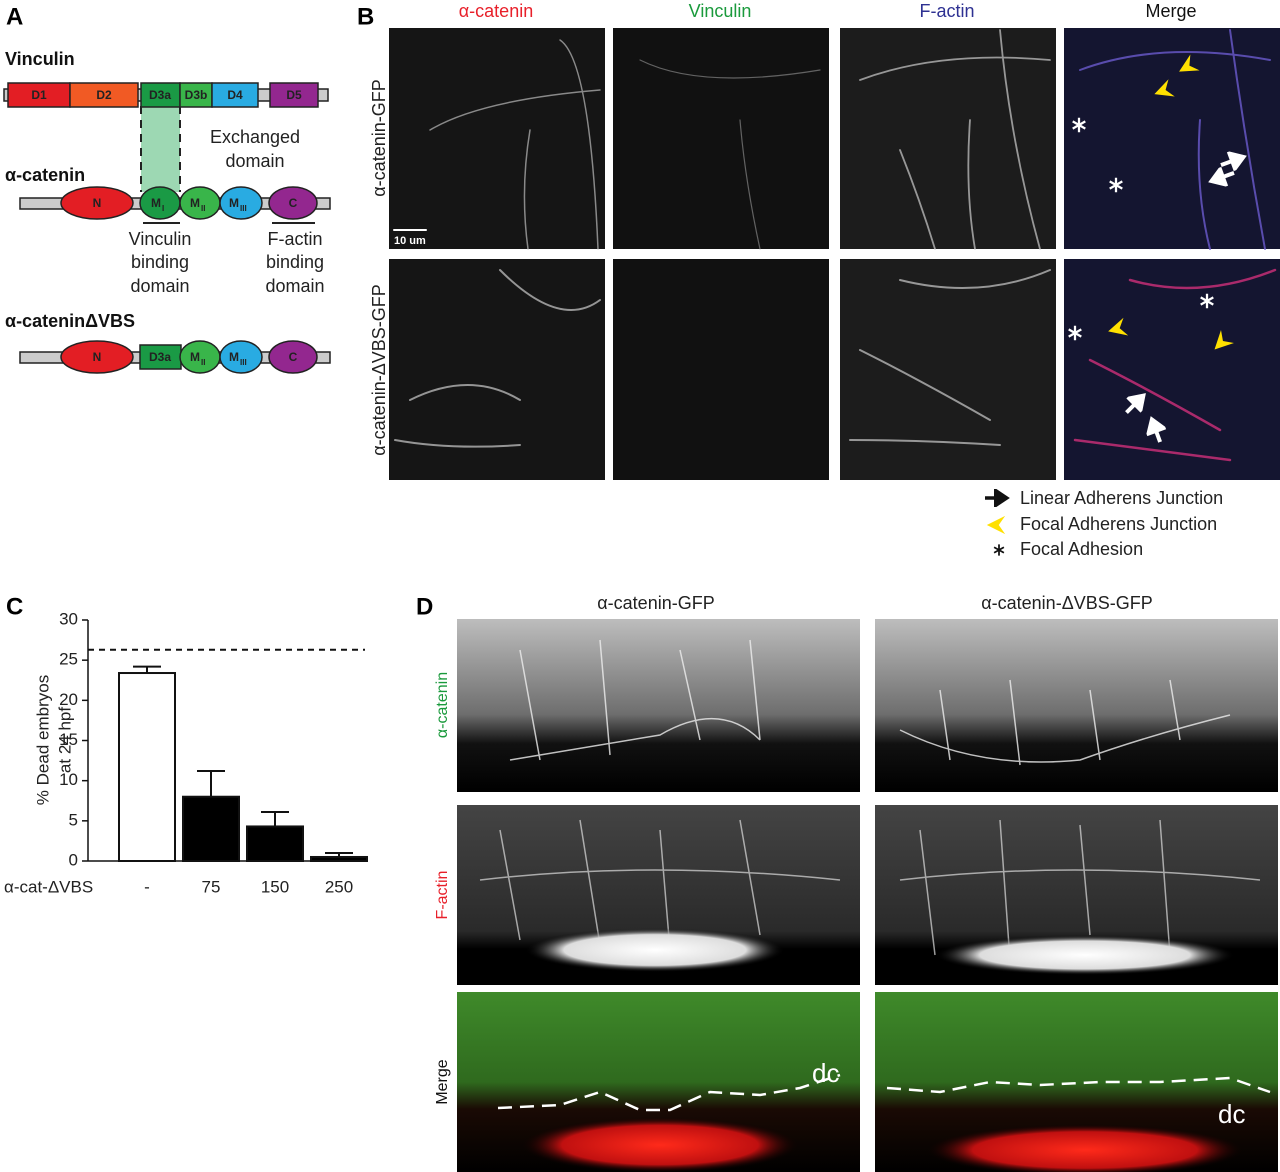 This screenshot has width=1280, height=1172. I want to click on x-tick-label: 150, so click(275, 886).